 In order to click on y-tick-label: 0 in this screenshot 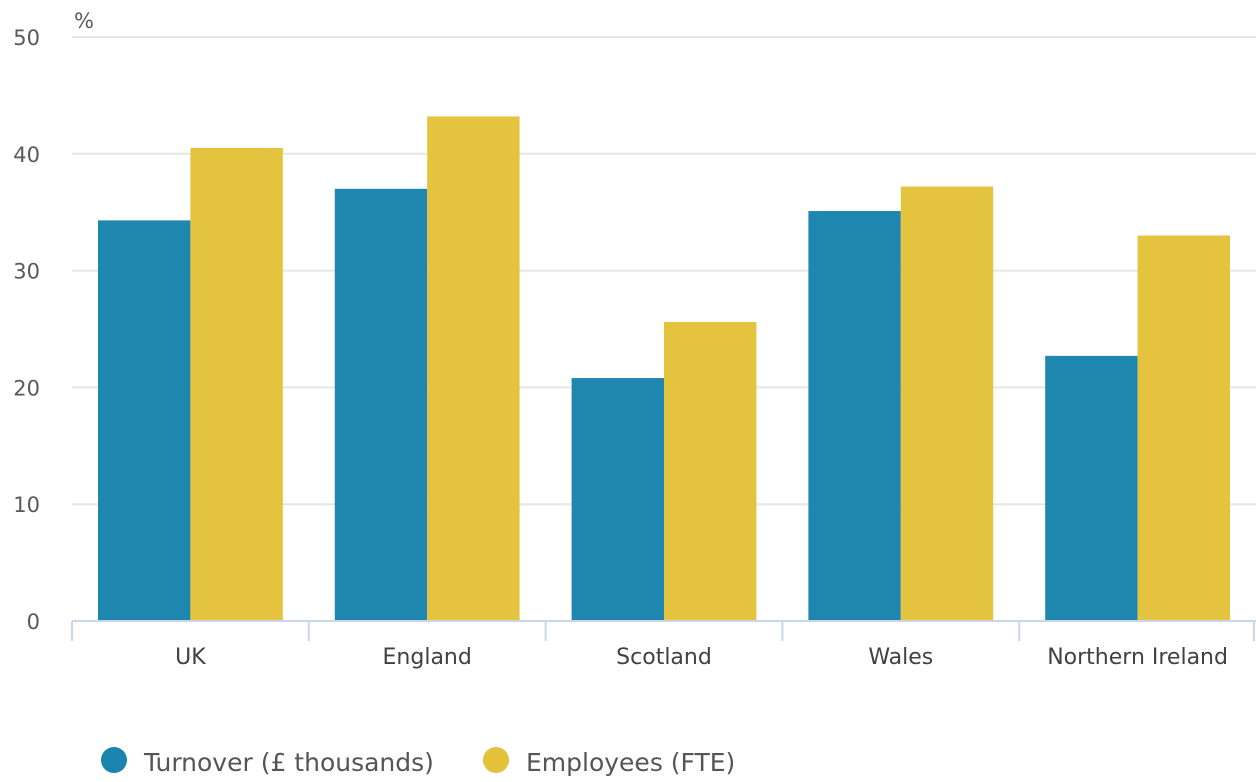, I will do `click(33, 622)`.